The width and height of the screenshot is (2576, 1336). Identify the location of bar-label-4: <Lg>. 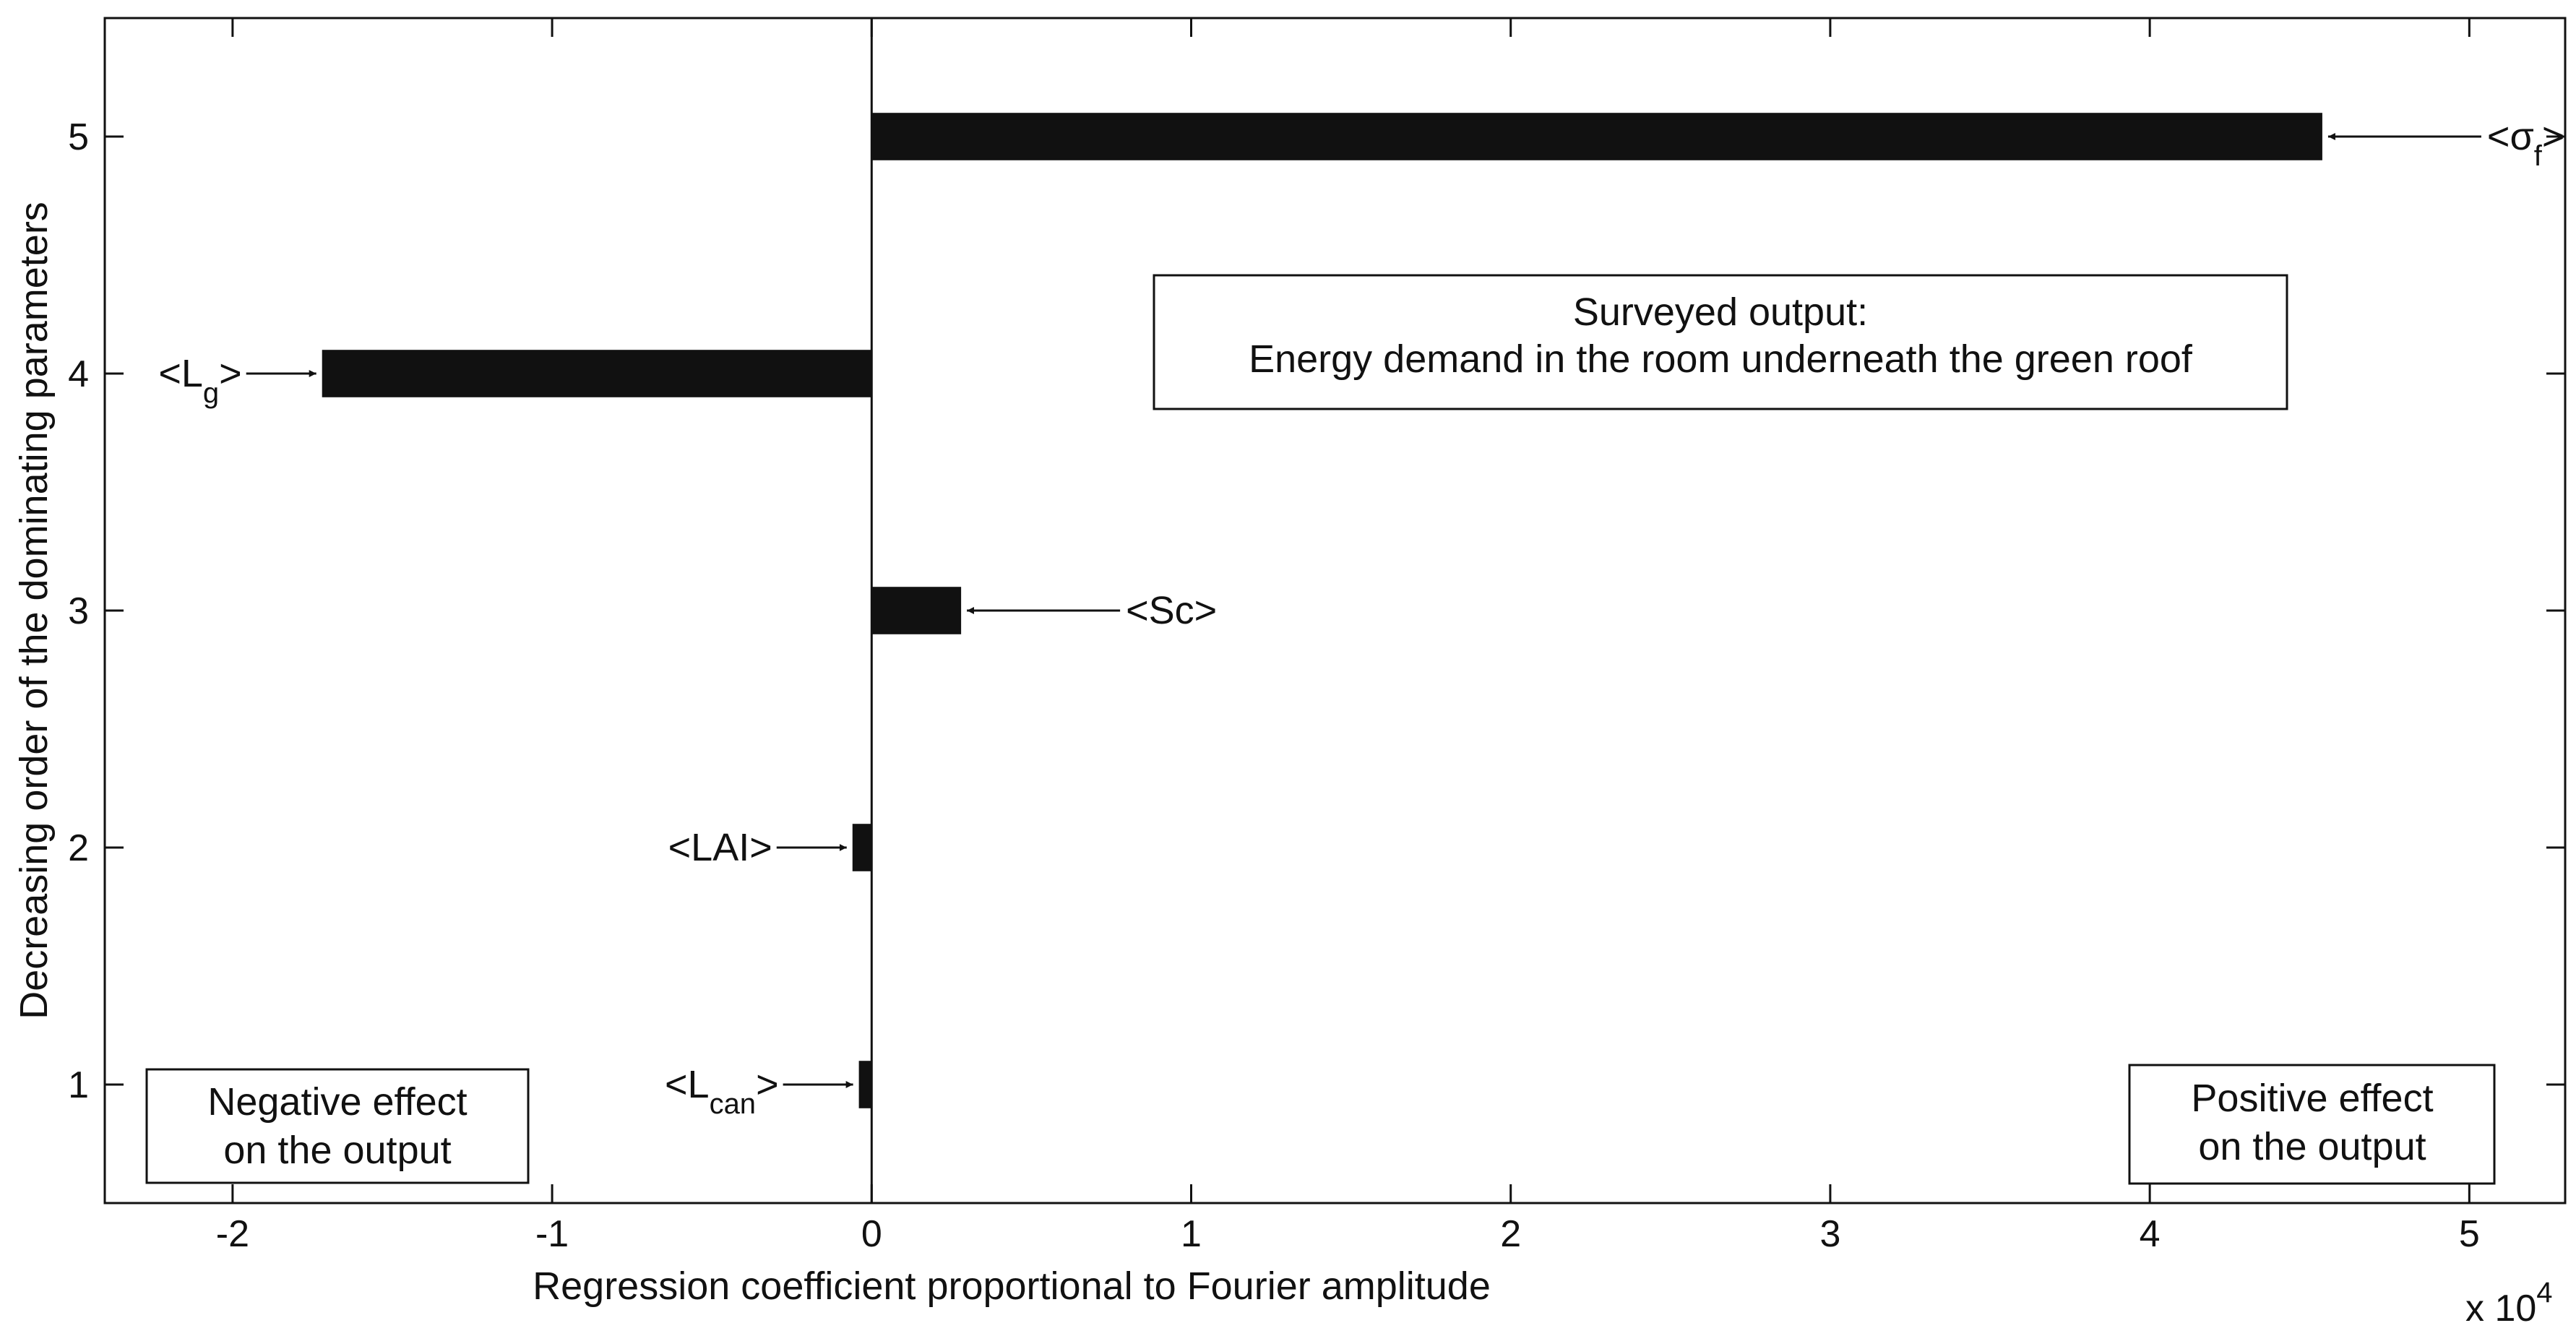
(199, 380).